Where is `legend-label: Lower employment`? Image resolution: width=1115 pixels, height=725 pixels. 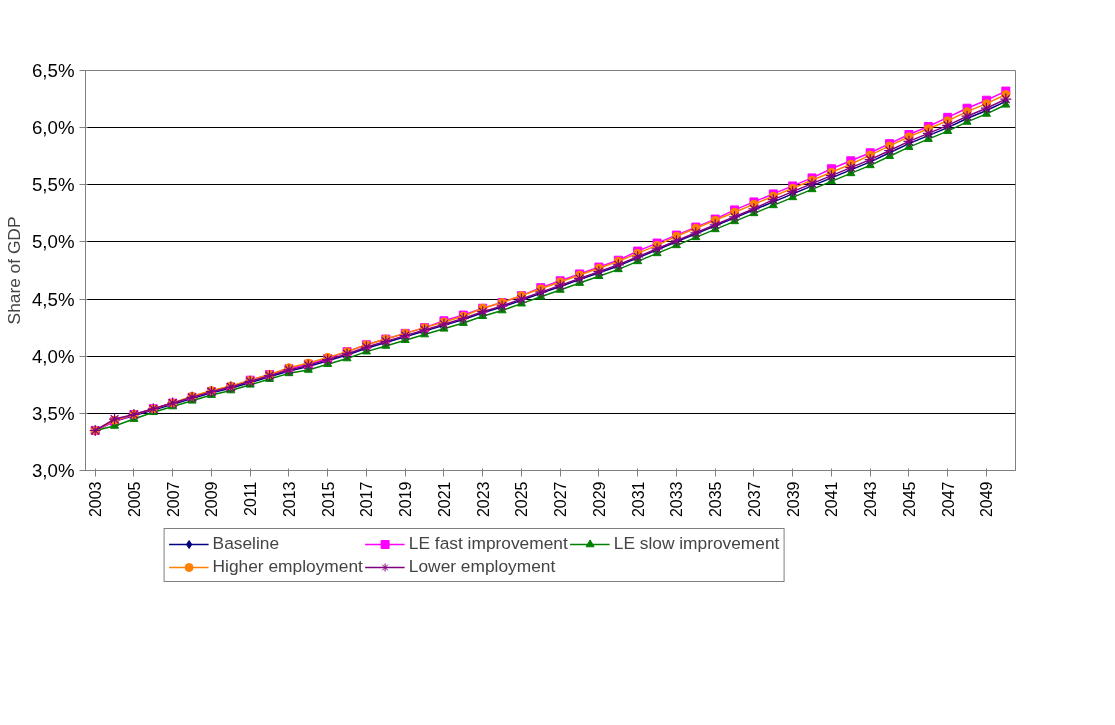 legend-label: Lower employment is located at coordinates (482, 566).